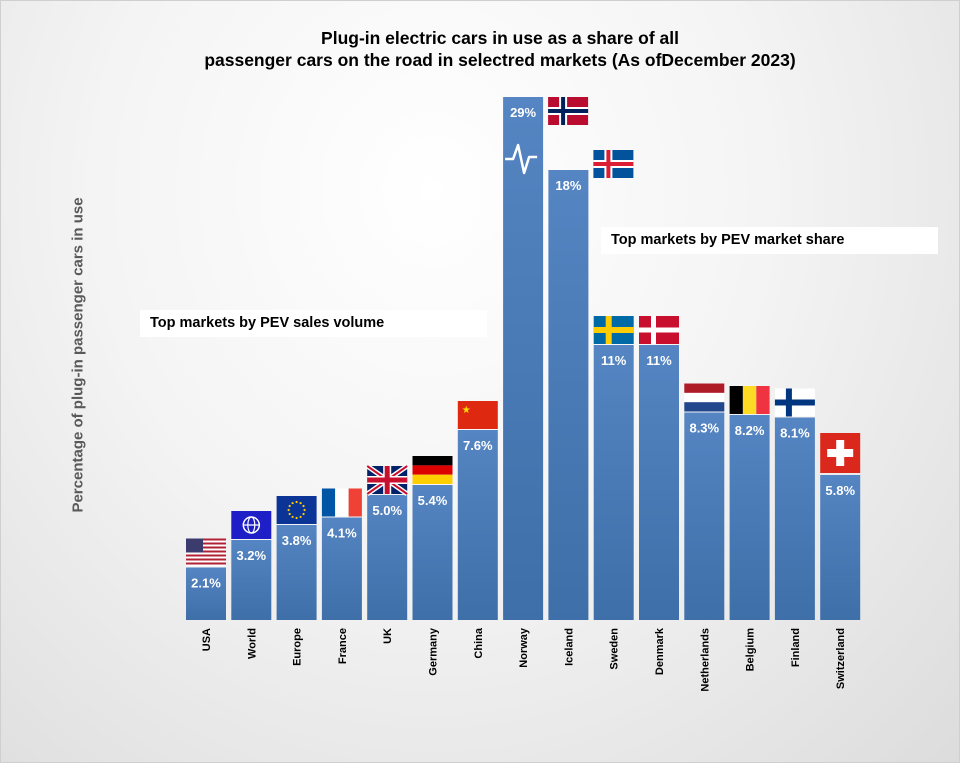 The image size is (960, 763). Describe the element at coordinates (613, 164) in the screenshot. I see `iceland-flag-icon` at that location.